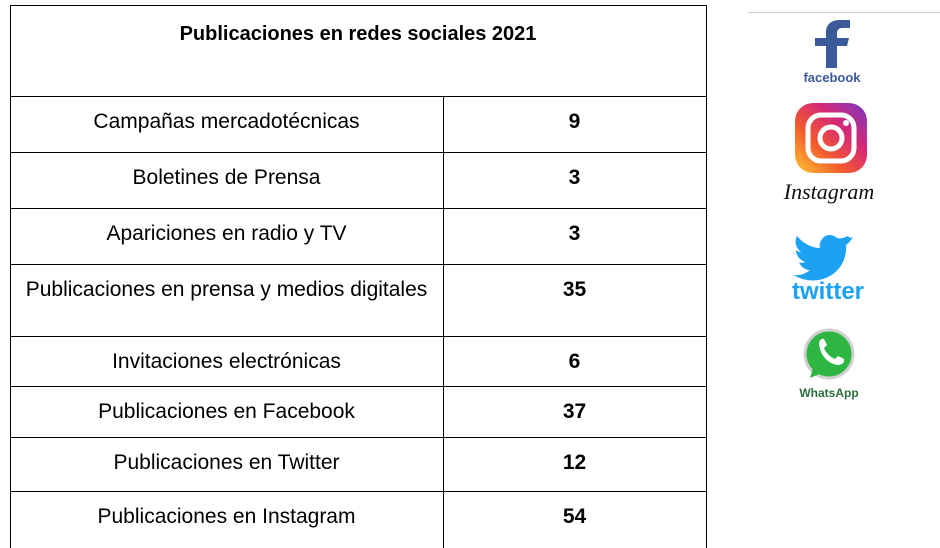 This screenshot has width=940, height=548. Describe the element at coordinates (828, 191) in the screenshot. I see `logo-label: Instagram` at that location.